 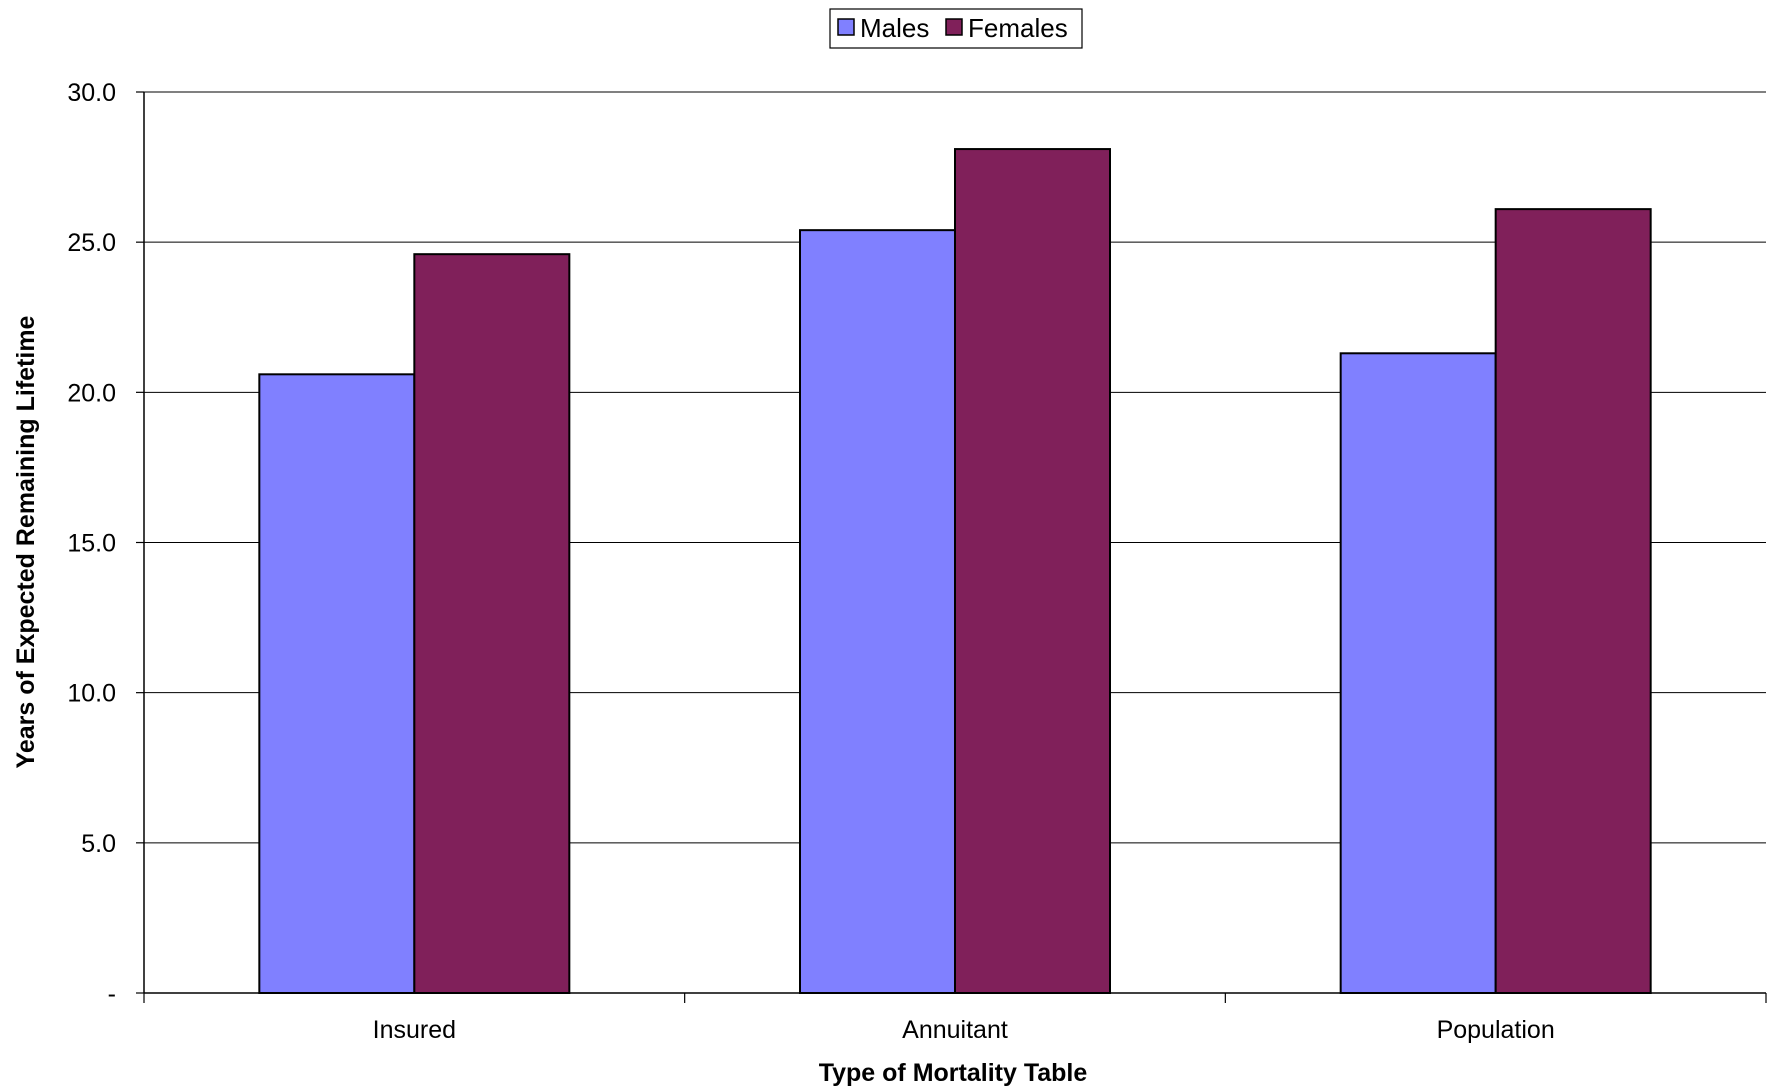 I want to click on x-tick-labels: Insured Annuitant Population, so click(x=964, y=1030).